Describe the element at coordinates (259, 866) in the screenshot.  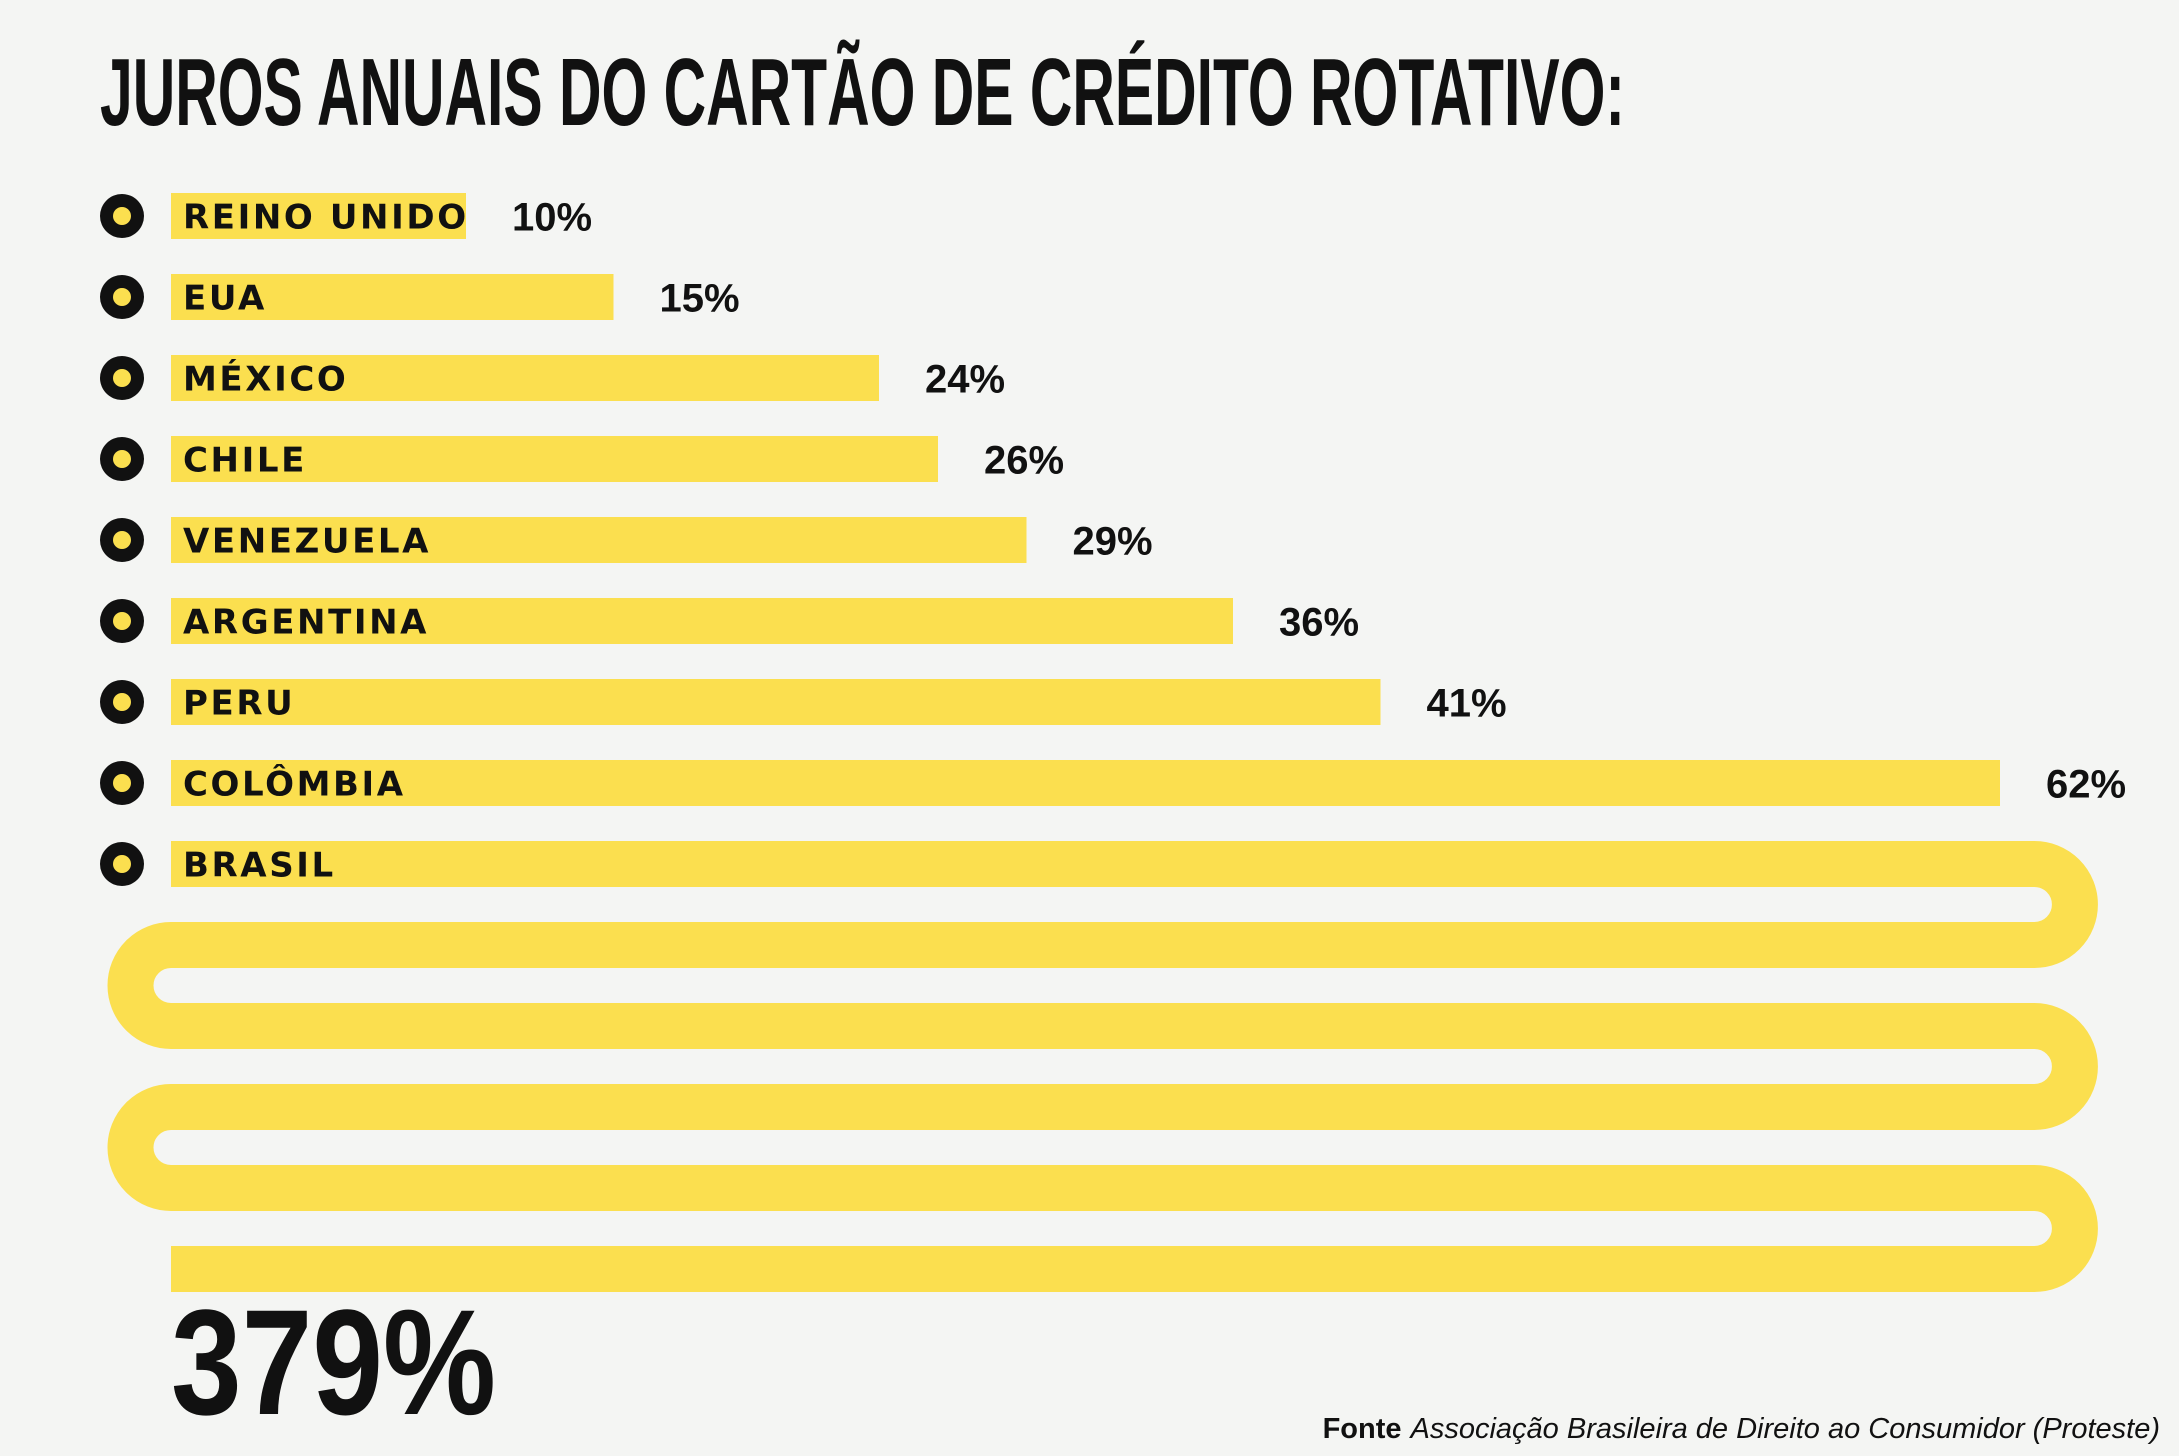
I see `category-label: BRASIL` at that location.